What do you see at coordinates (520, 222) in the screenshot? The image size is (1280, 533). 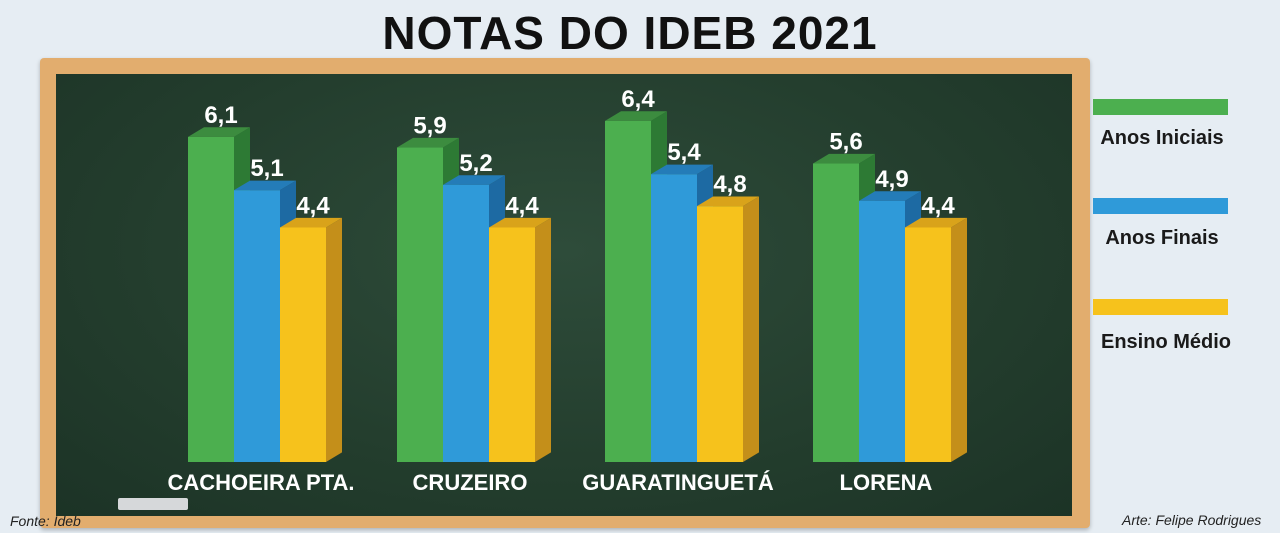 I see `bar-top-cruzeiro-ensino-medio` at bounding box center [520, 222].